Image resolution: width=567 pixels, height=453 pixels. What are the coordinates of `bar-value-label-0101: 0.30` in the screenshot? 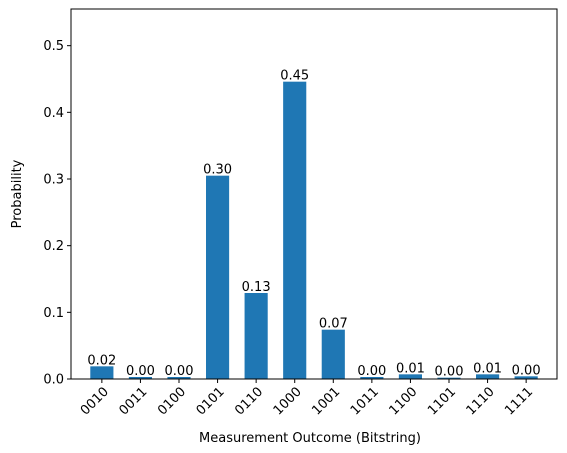 It's located at (217, 170).